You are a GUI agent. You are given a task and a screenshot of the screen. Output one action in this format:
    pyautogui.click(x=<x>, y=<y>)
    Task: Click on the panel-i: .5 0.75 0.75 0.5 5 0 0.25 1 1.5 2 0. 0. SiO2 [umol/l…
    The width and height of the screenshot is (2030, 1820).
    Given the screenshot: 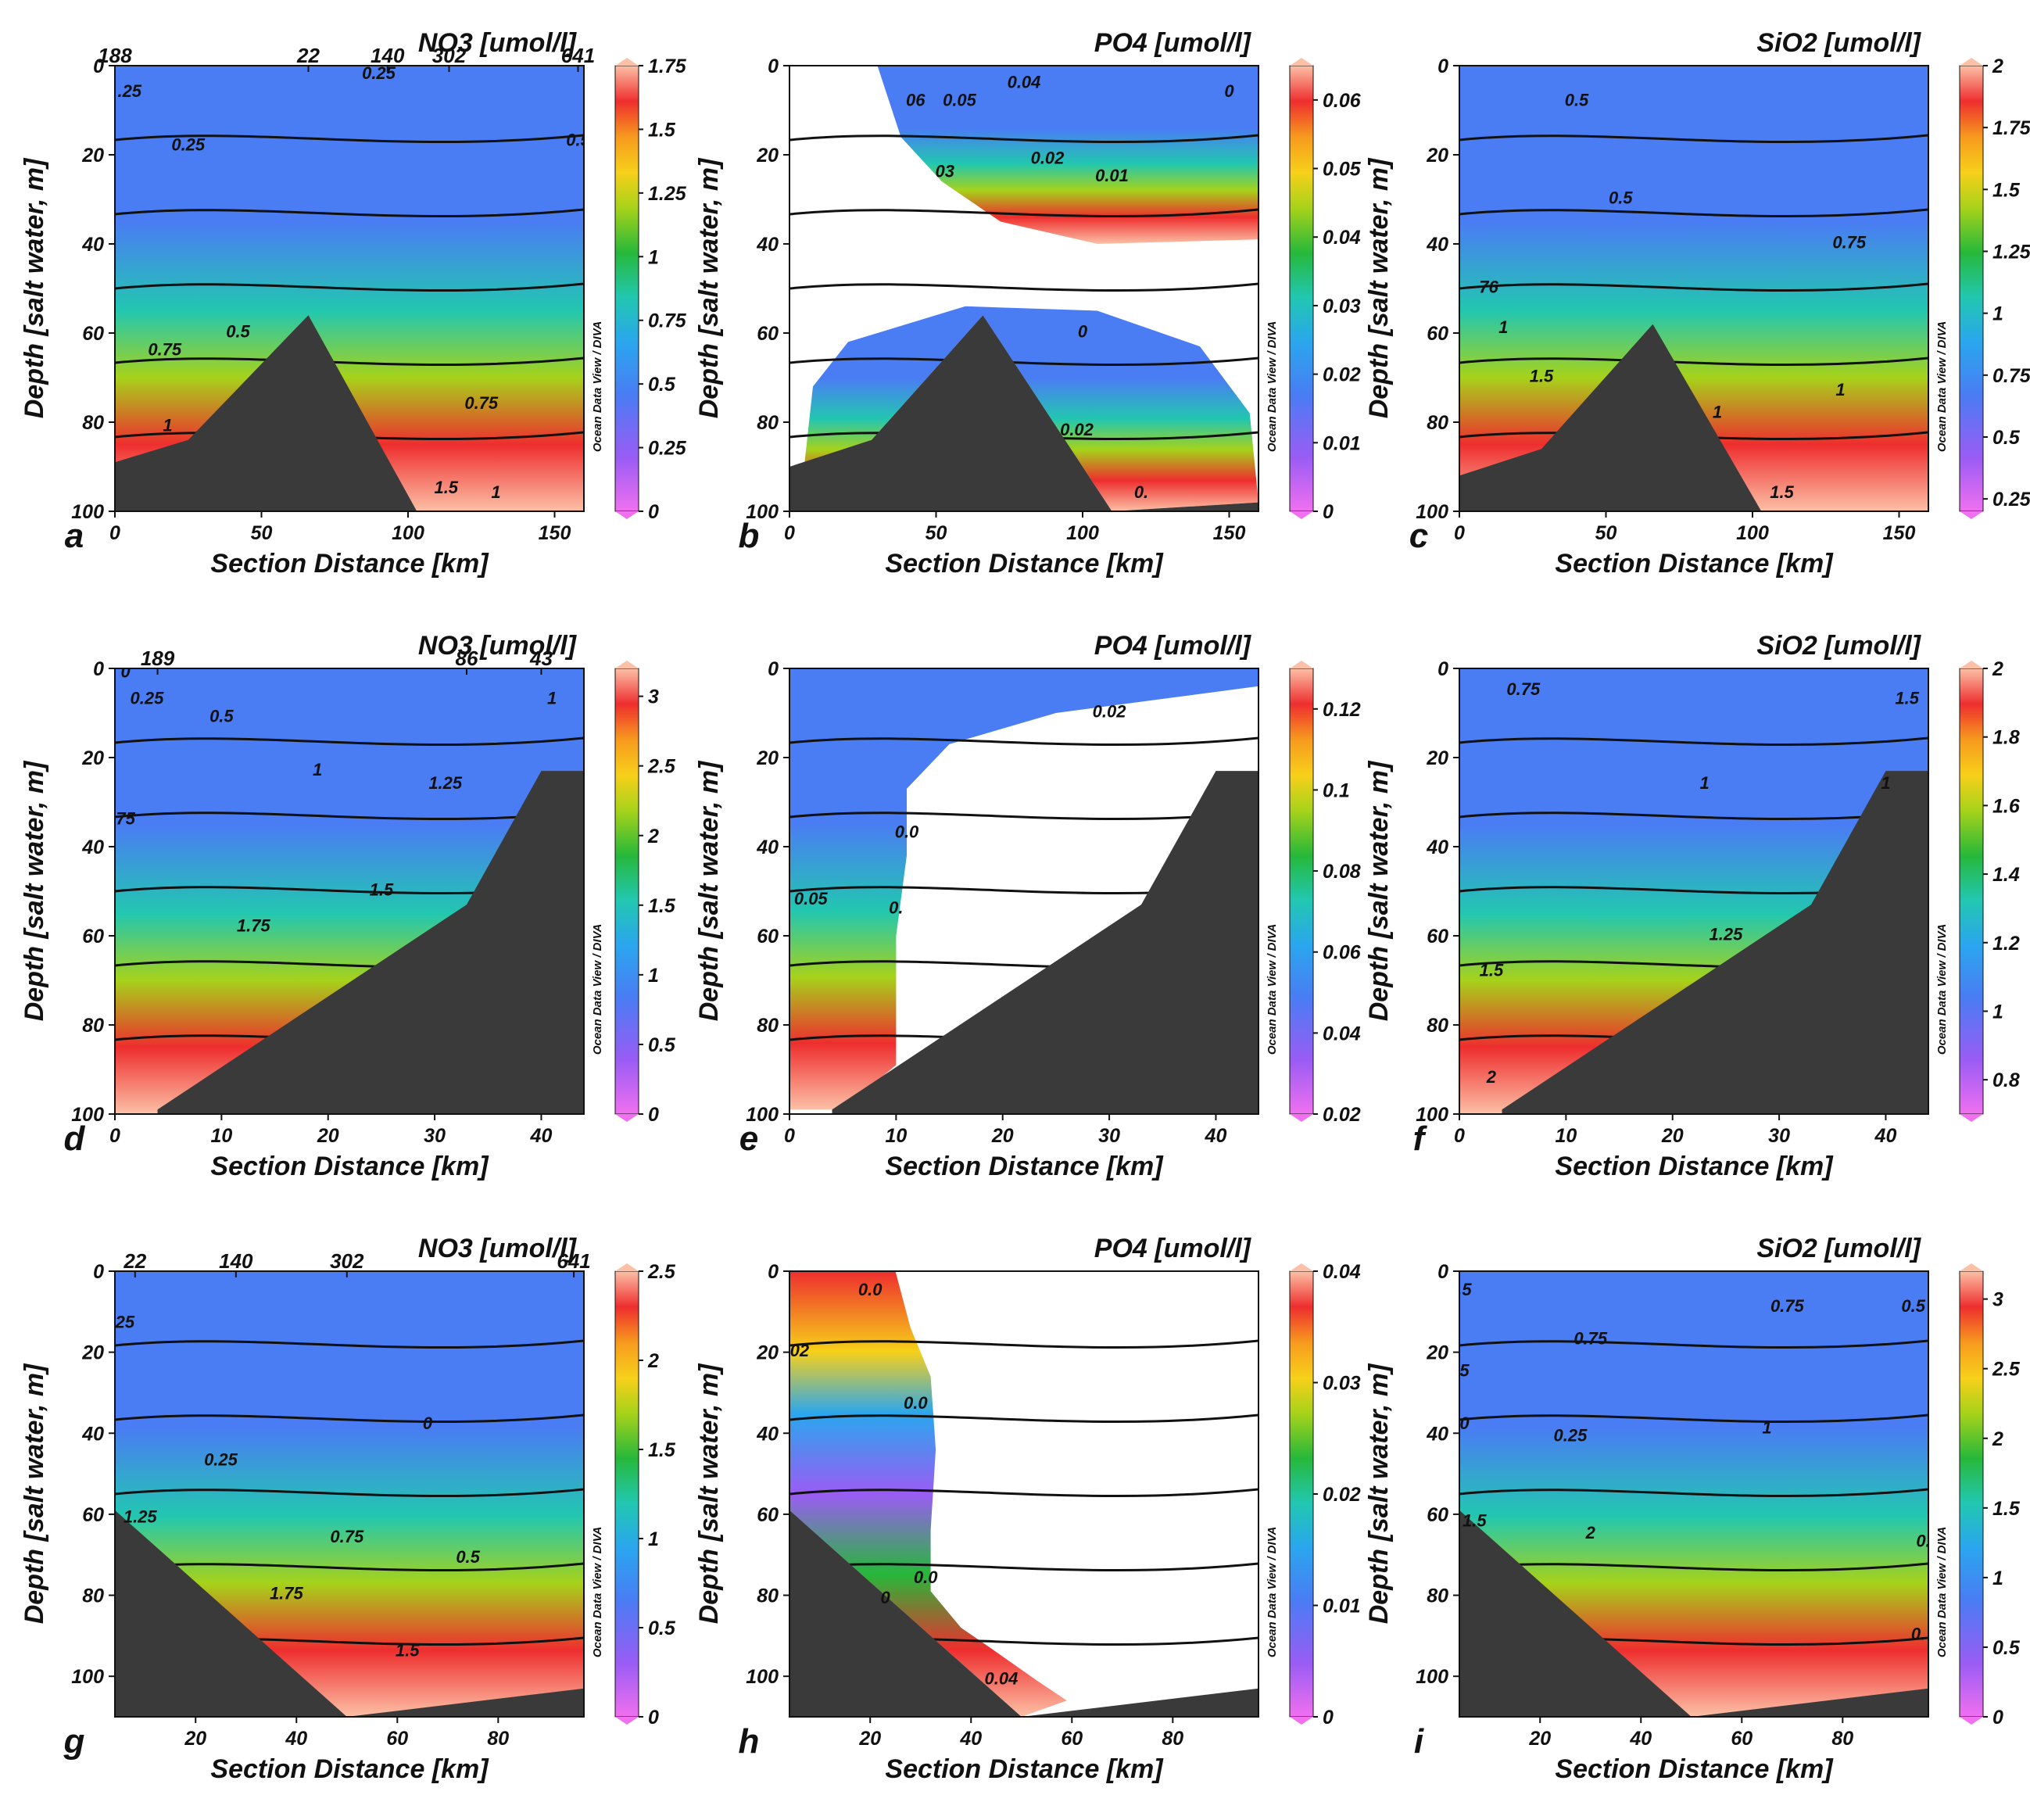 What is the action you would take?
    pyautogui.click(x=1692, y=1509)
    